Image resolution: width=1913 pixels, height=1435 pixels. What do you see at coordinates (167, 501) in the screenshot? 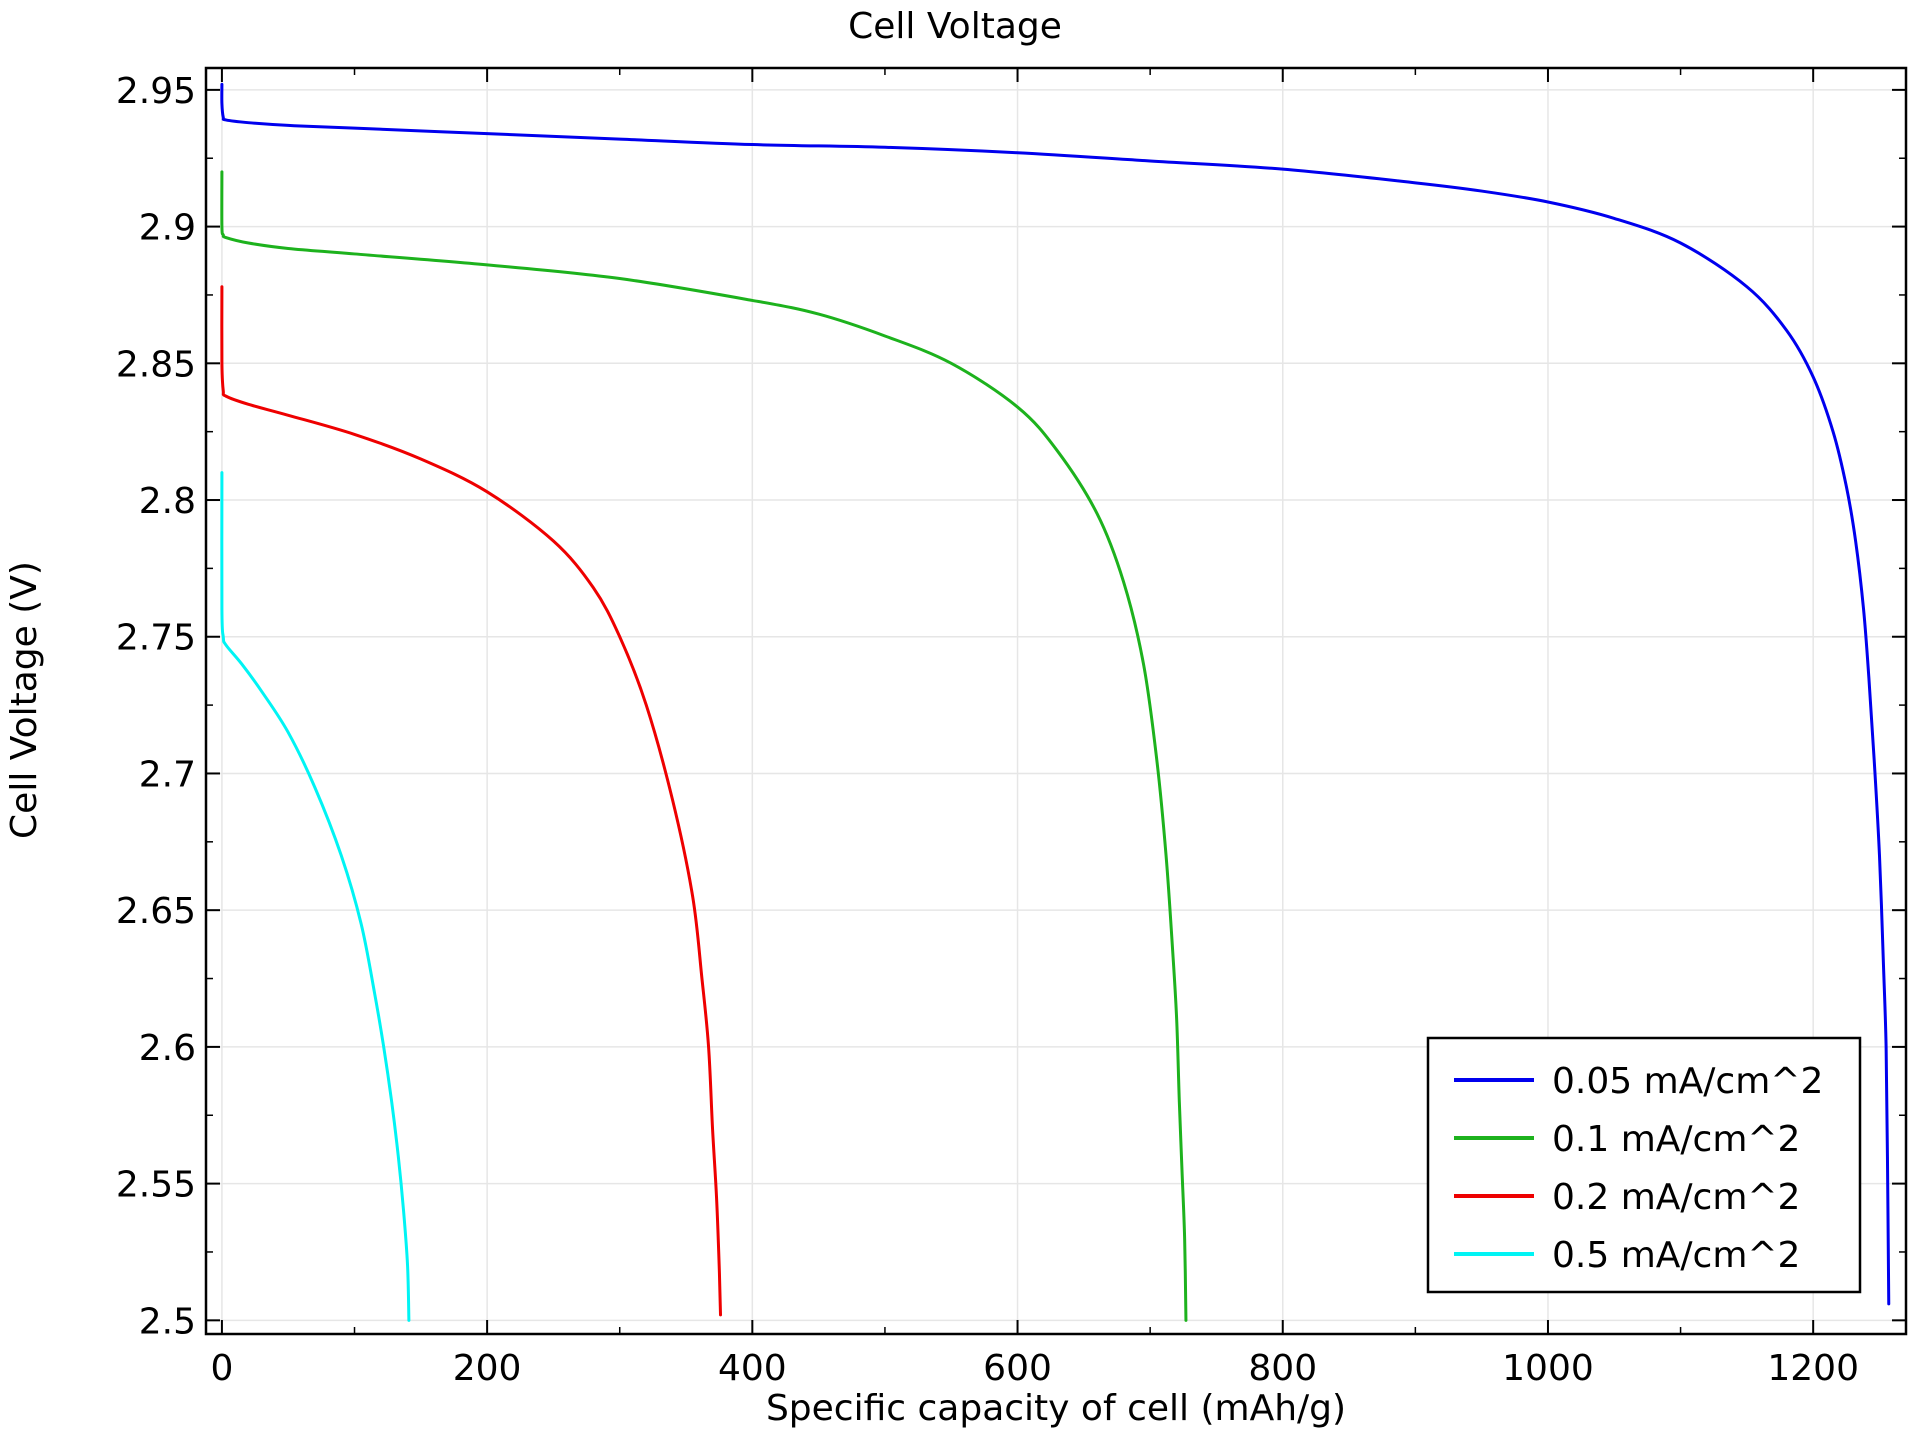
I see `y-tick-label: 2.8` at bounding box center [167, 501].